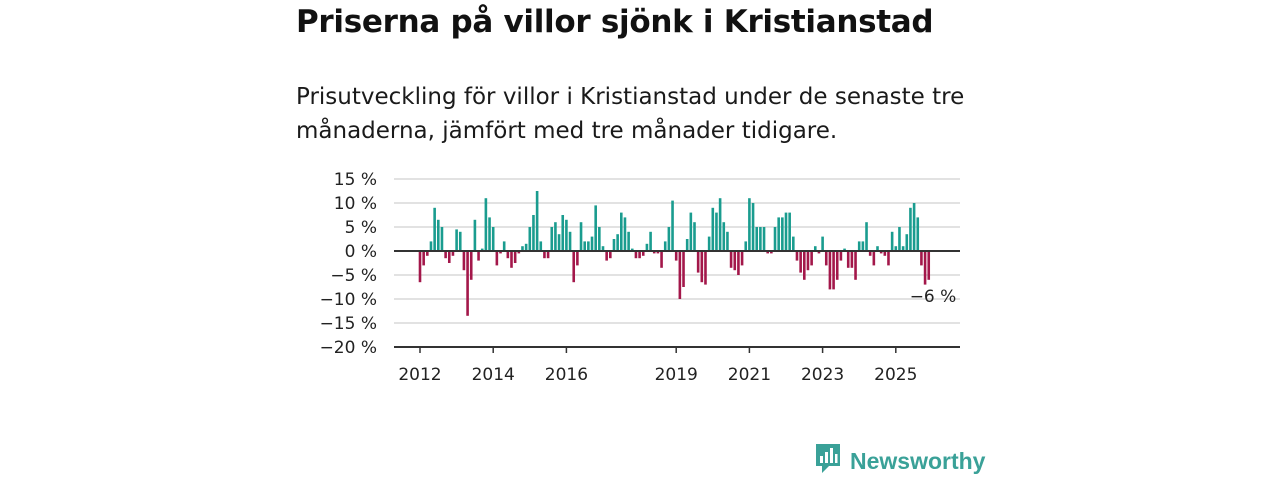  Describe the element at coordinates (615, 22) in the screenshot. I see `chart-title: Priserna på villor sjönk i Kristianstad` at that location.